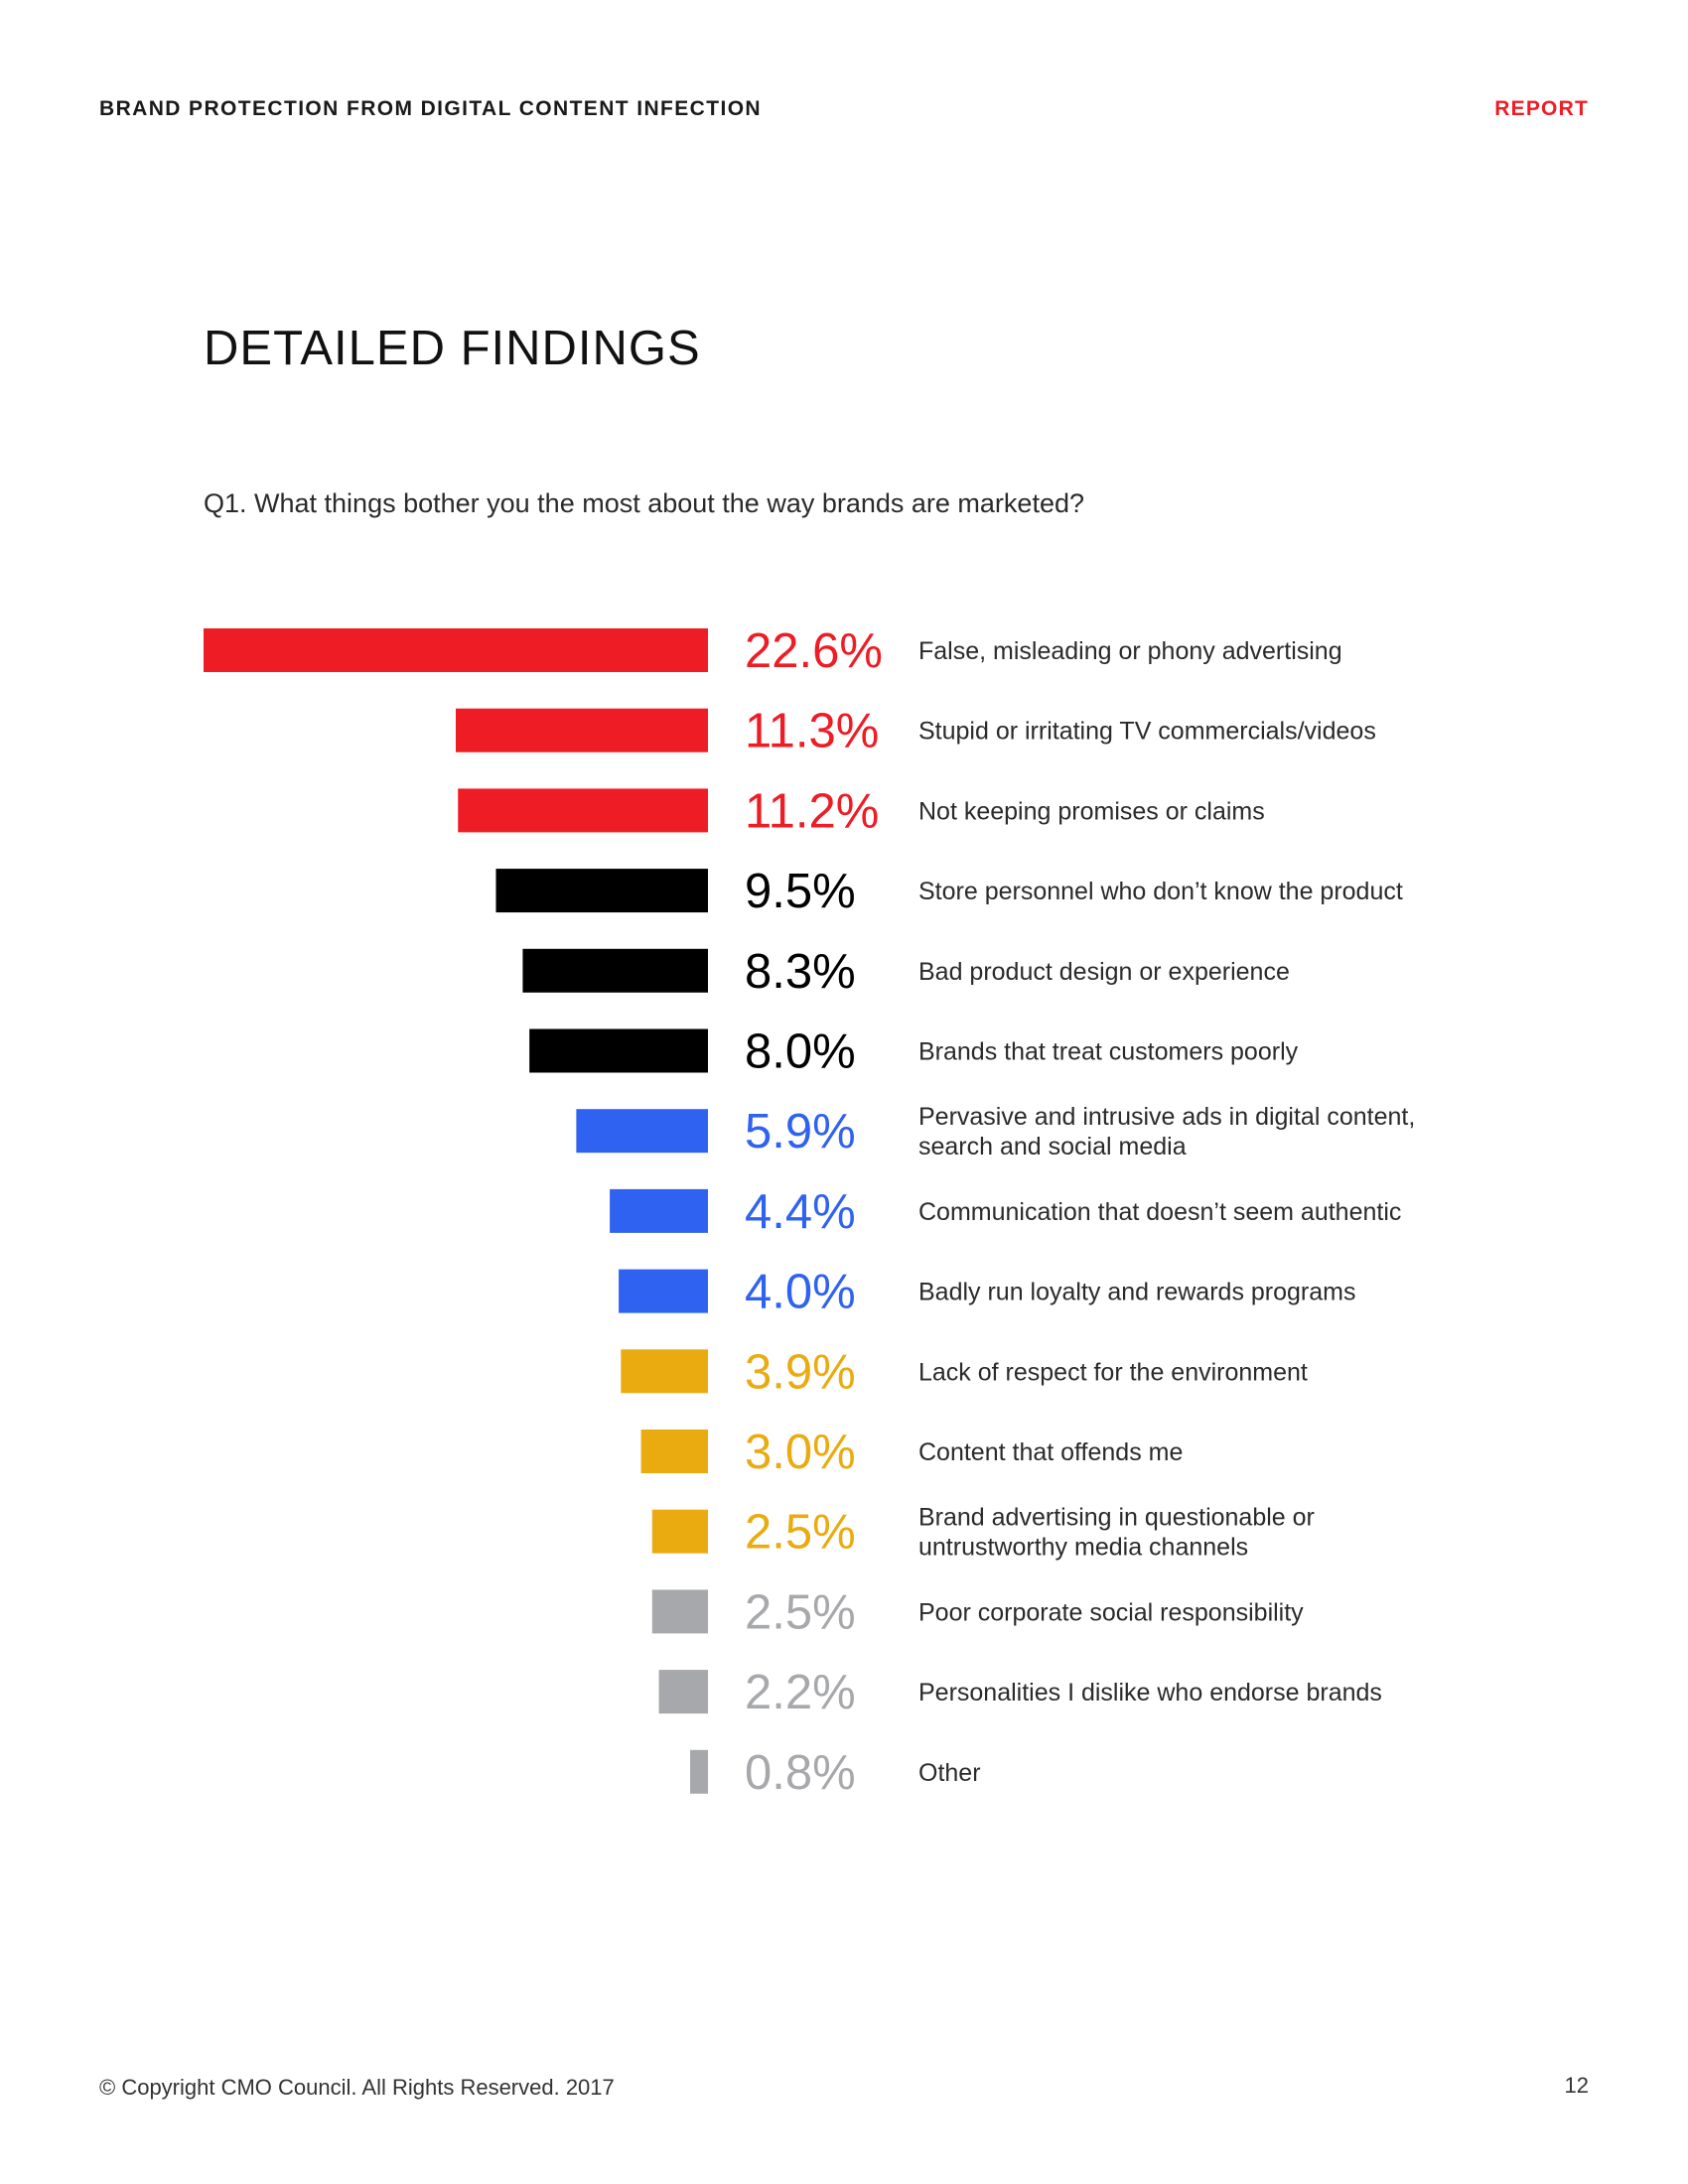  I want to click on value-label: 4.4%, so click(800, 1212).